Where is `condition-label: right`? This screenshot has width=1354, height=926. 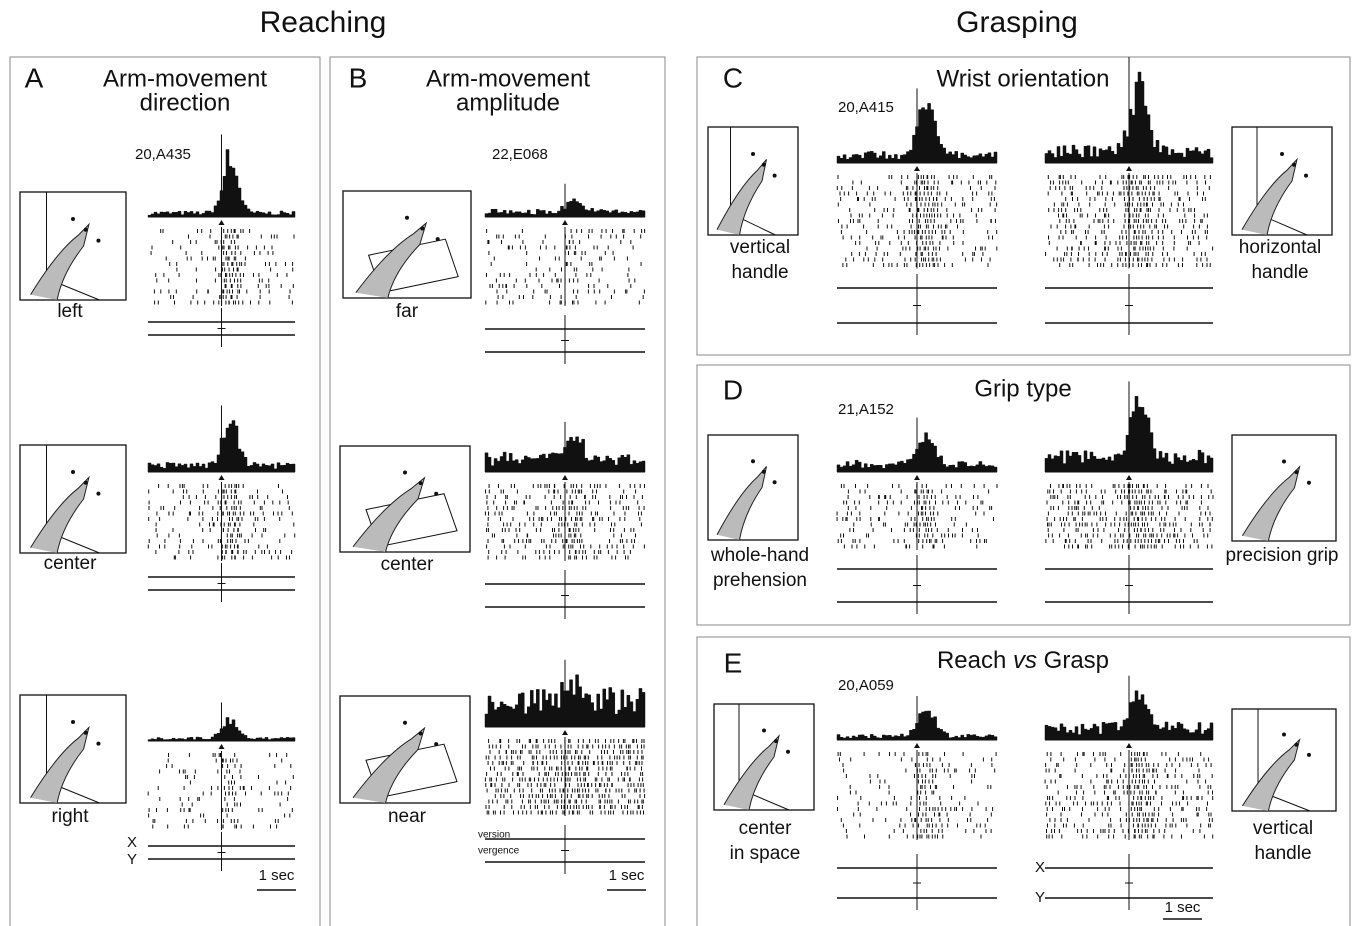
condition-label: right is located at coordinates (71, 816).